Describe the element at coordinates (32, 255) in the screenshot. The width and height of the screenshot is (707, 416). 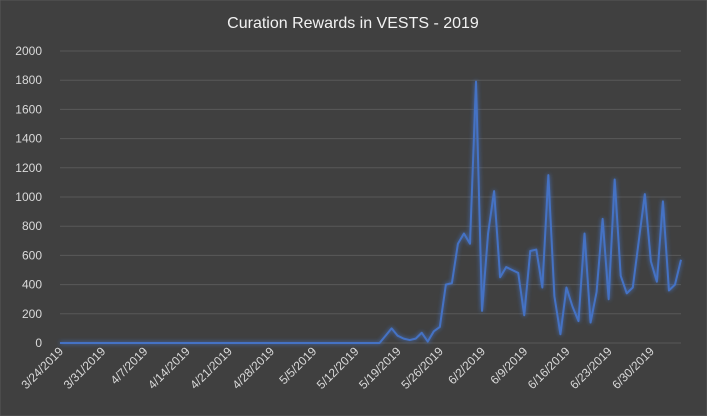
I see `y-tick-label: 600` at that location.